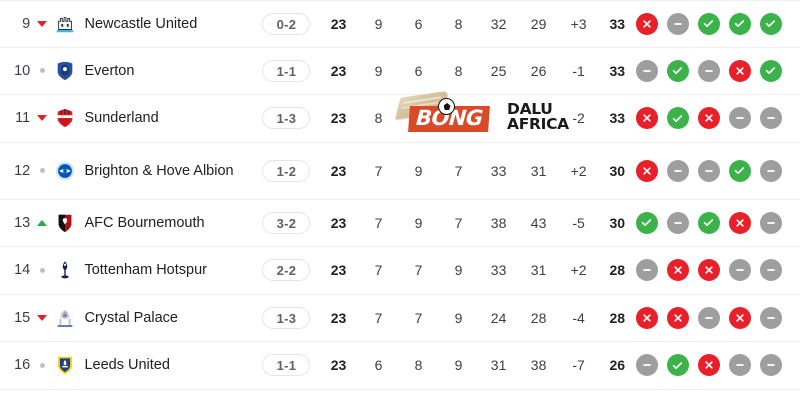 This screenshot has height=400, width=800. What do you see at coordinates (22, 365) in the screenshot?
I see `row-position: 16` at bounding box center [22, 365].